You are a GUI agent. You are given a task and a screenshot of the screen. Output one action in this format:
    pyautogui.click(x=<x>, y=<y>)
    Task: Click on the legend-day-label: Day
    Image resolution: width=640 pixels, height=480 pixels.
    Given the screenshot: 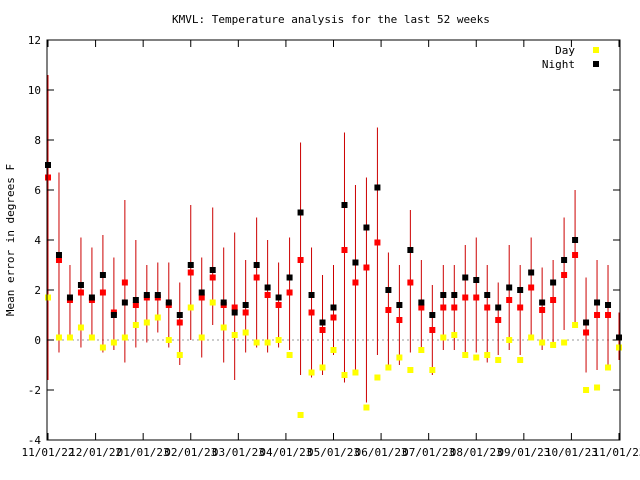 What is the action you would take?
    pyautogui.click(x=565, y=50)
    